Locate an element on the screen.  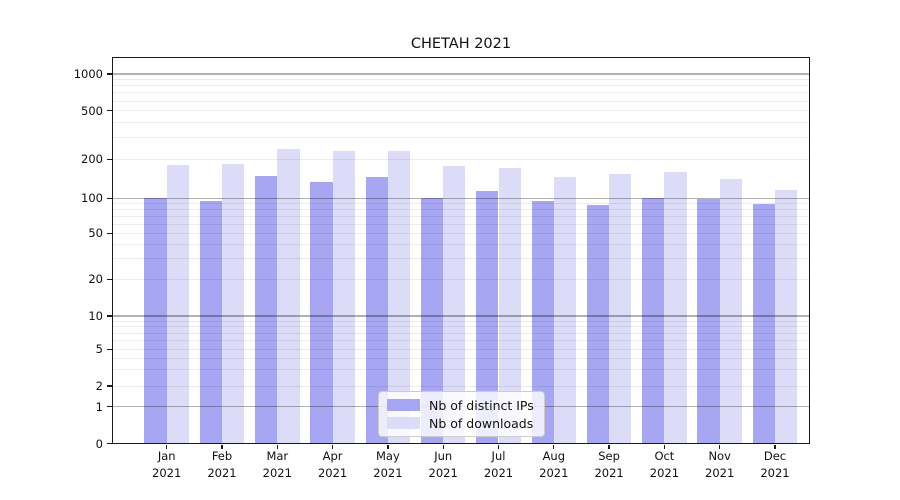
y-tick-label: 50 is located at coordinates (95, 233).